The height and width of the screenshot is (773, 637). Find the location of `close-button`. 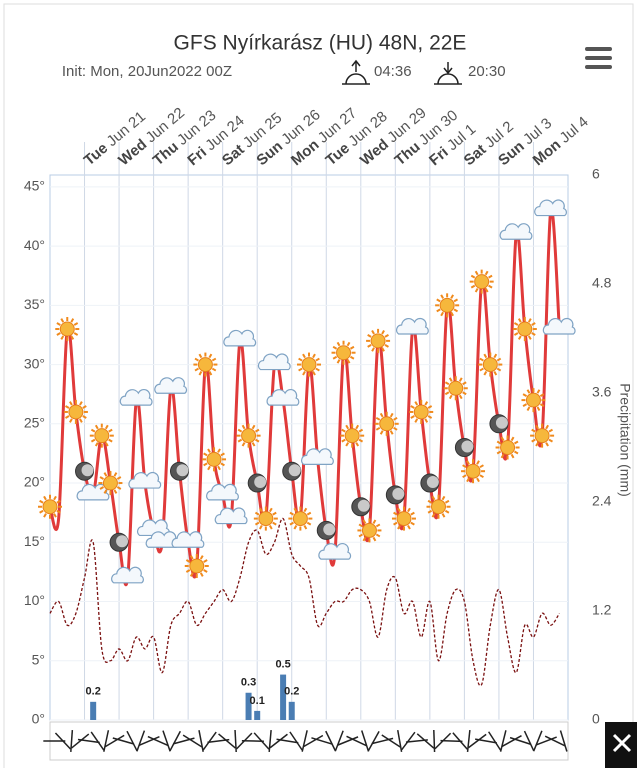

close-button is located at coordinates (621, 745).